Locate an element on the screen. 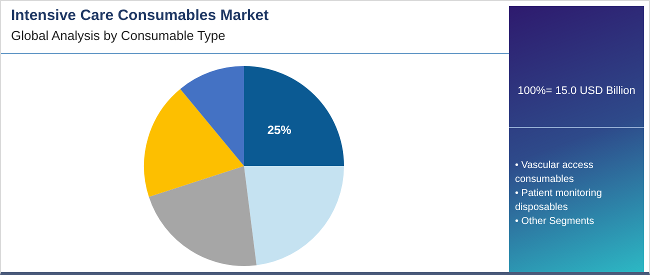 This screenshot has height=275, width=650. data-label: 25% is located at coordinates (279, 129).